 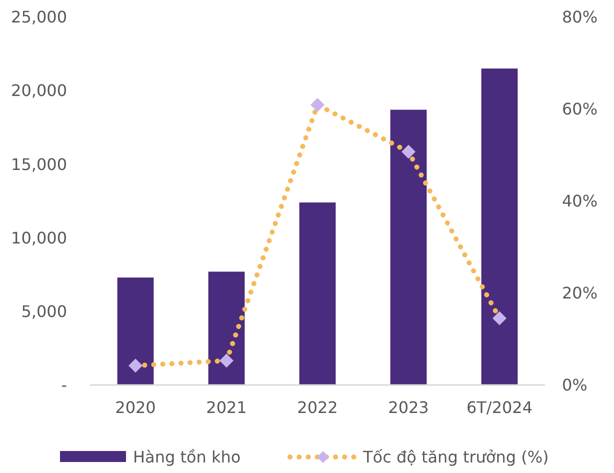 What do you see at coordinates (408, 407) in the screenshot?
I see `x-tick-label: 2023` at bounding box center [408, 407].